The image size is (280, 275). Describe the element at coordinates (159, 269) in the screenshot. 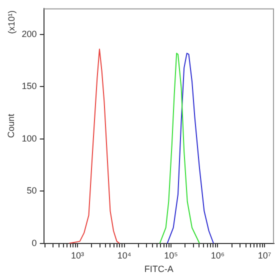

I see `x-axis-title: FITC-A` at that location.